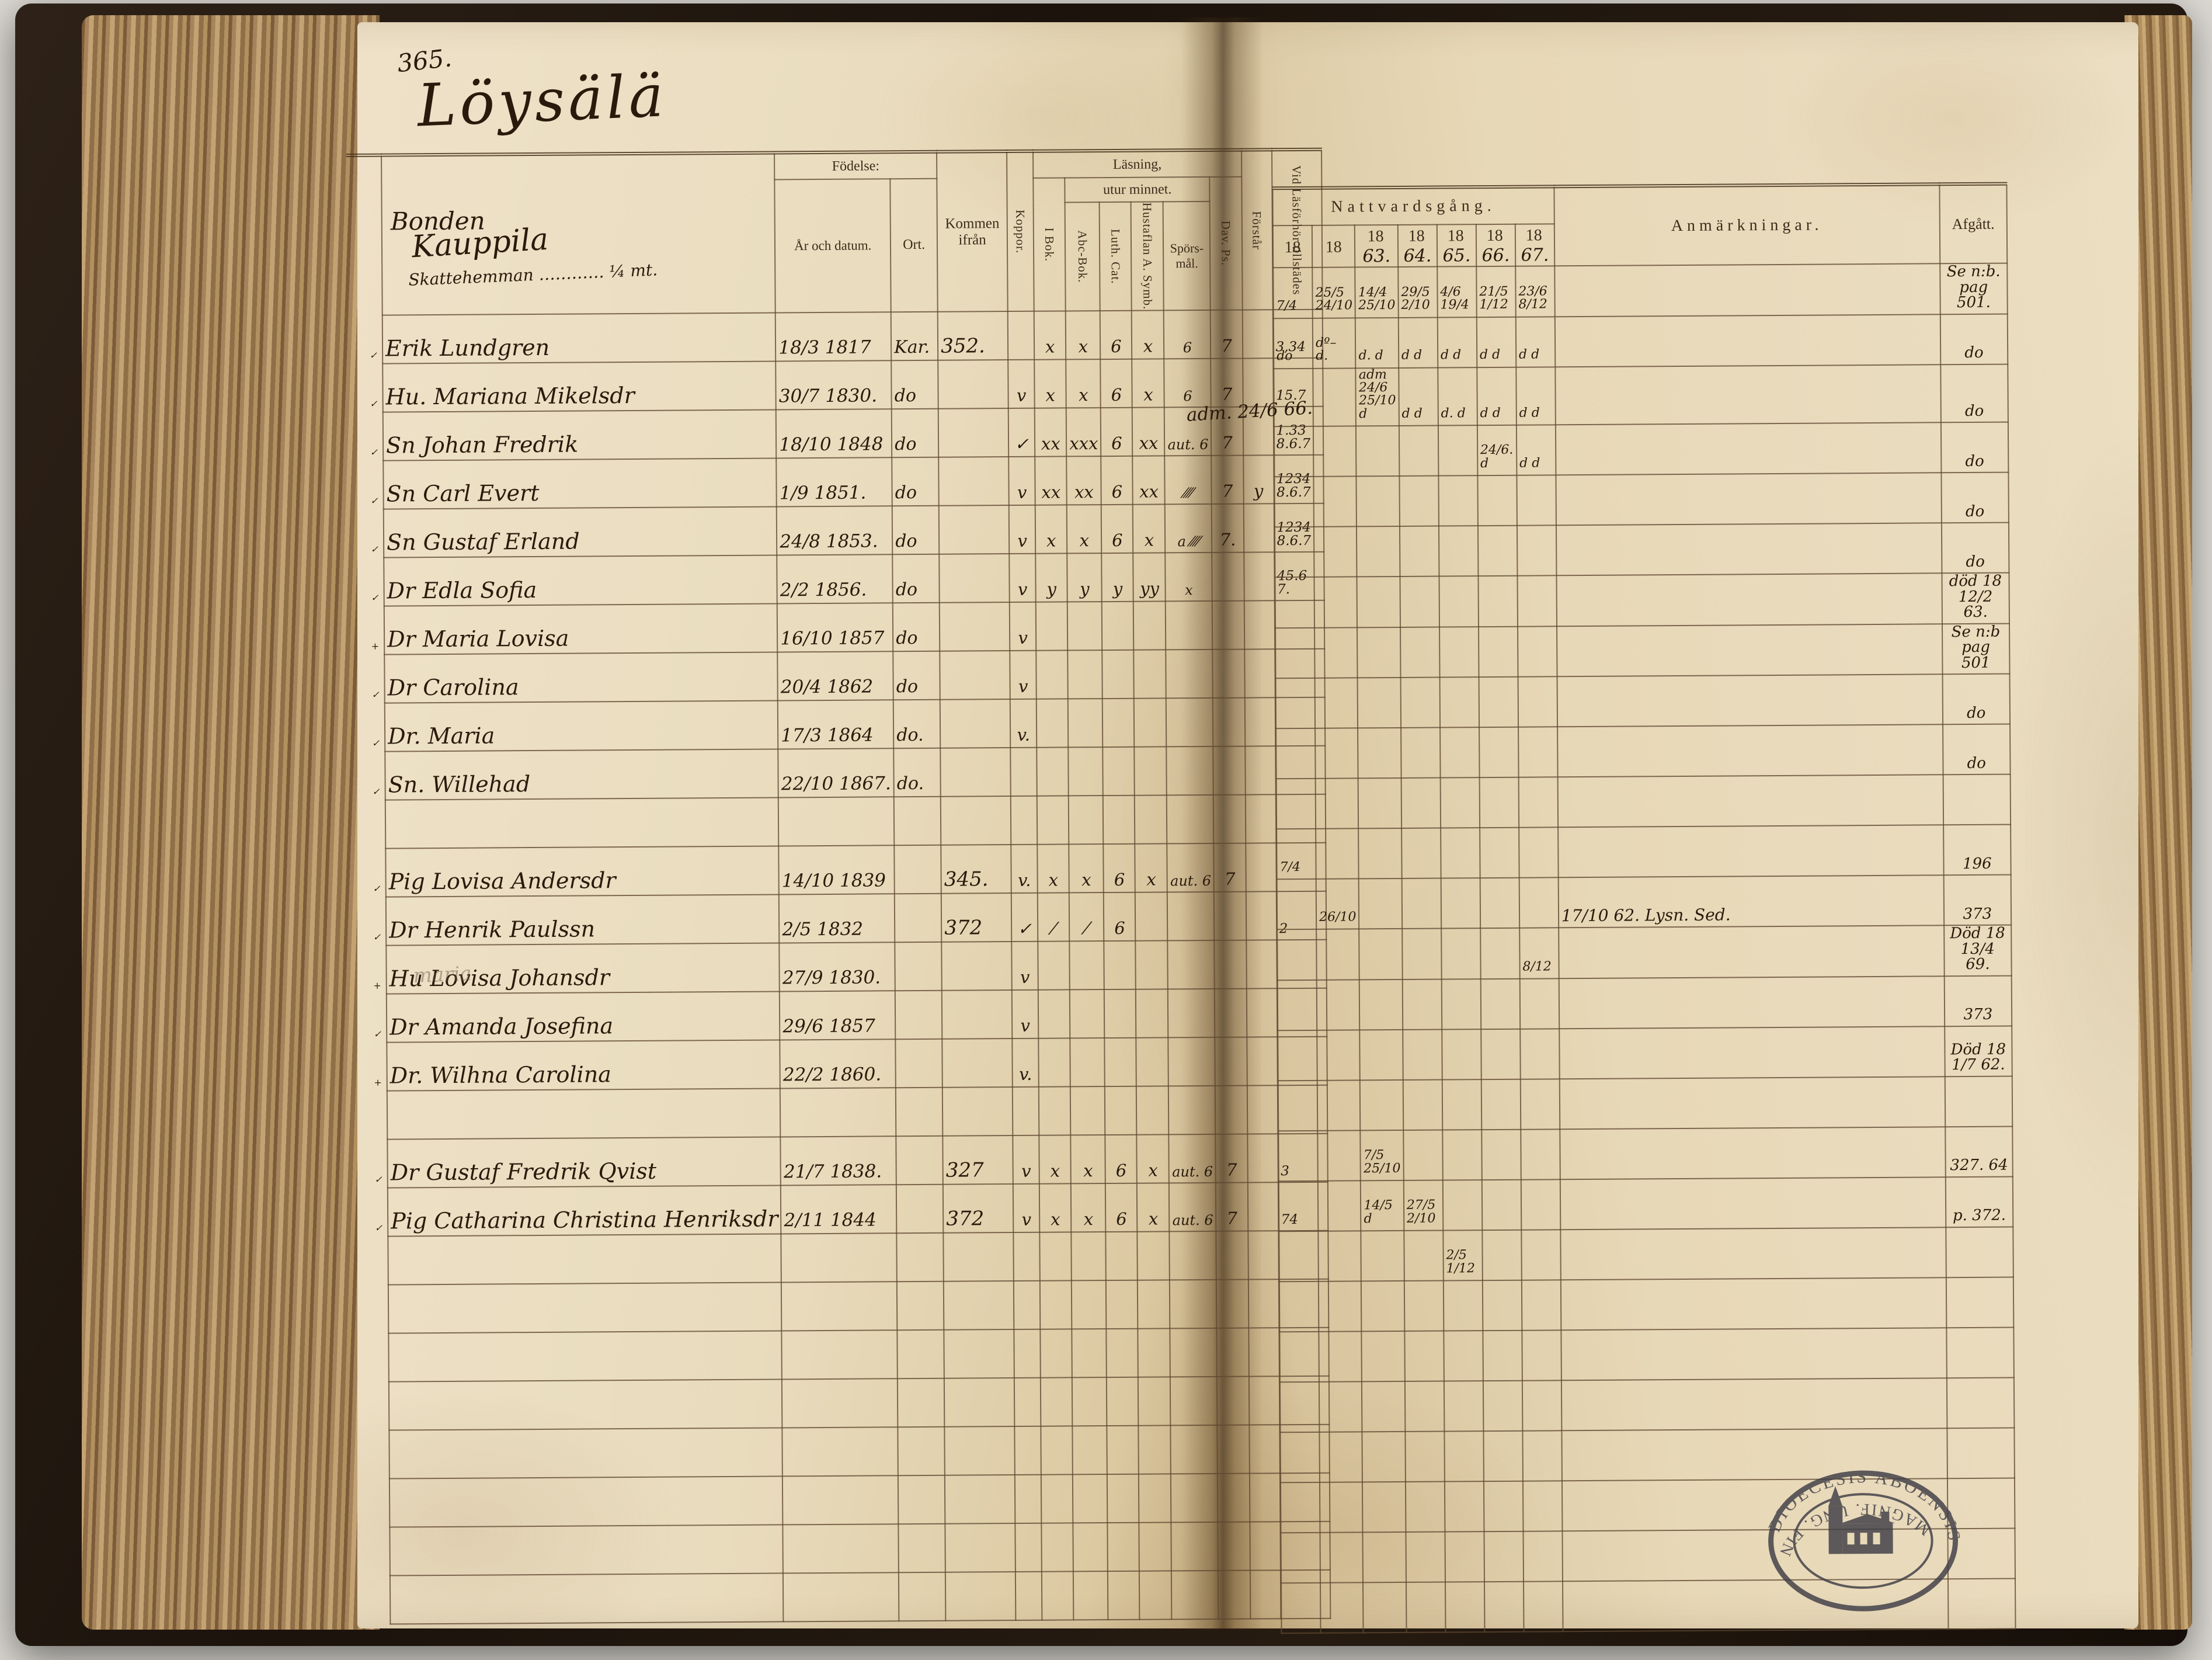 The image size is (2212, 1660). What do you see at coordinates (838, 967) in the screenshot?
I see `birth-date: 27/9 1830.` at bounding box center [838, 967].